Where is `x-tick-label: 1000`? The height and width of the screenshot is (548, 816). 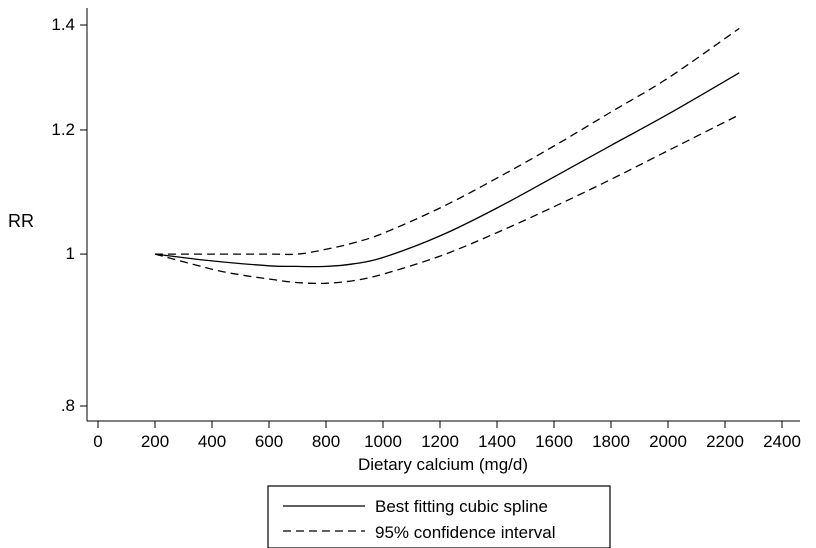
x-tick-label: 1000 is located at coordinates (383, 441).